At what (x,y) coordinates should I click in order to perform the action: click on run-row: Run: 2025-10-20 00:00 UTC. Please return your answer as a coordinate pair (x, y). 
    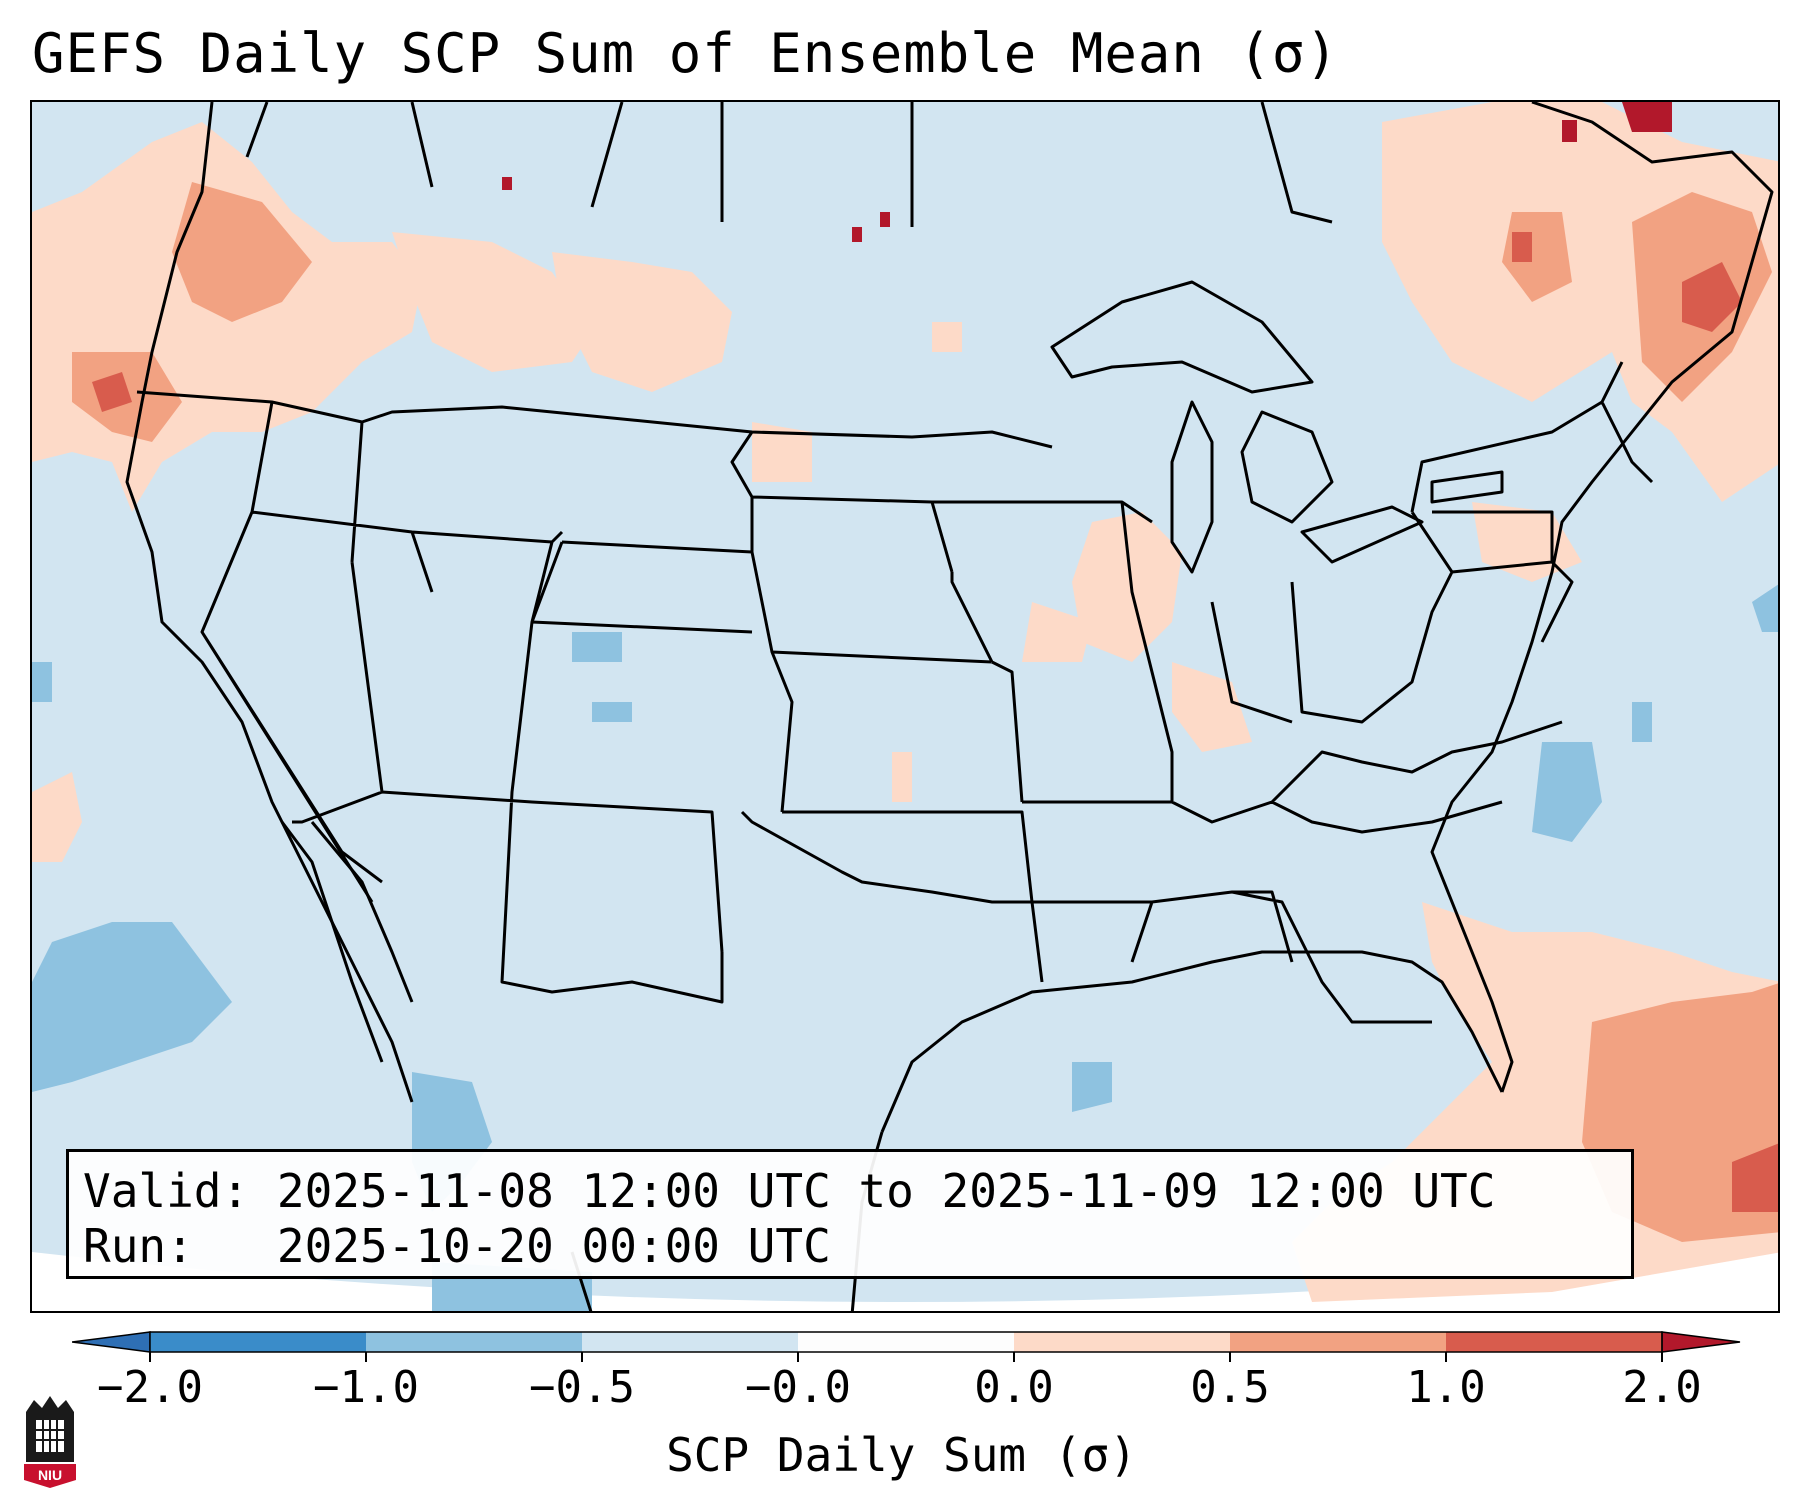
    Looking at the image, I should click on (857, 1246).